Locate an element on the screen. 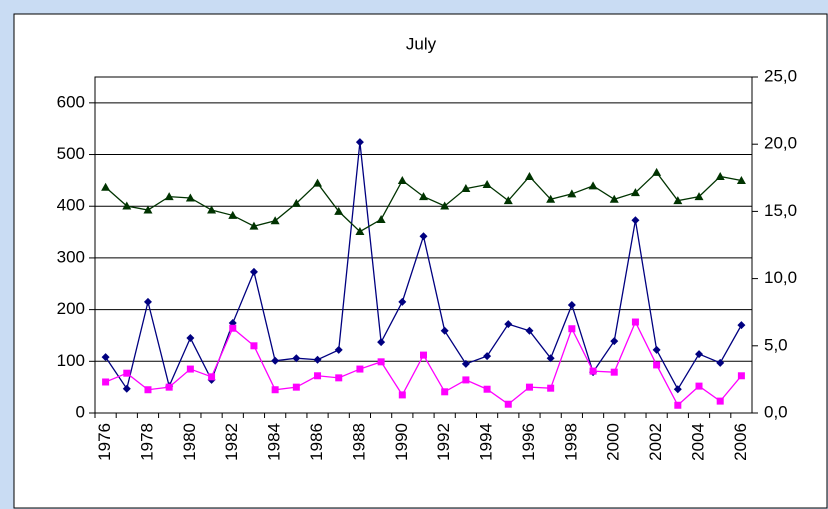 This screenshot has height=509, width=828. y-tick-label: 300 is located at coordinates (71, 256).